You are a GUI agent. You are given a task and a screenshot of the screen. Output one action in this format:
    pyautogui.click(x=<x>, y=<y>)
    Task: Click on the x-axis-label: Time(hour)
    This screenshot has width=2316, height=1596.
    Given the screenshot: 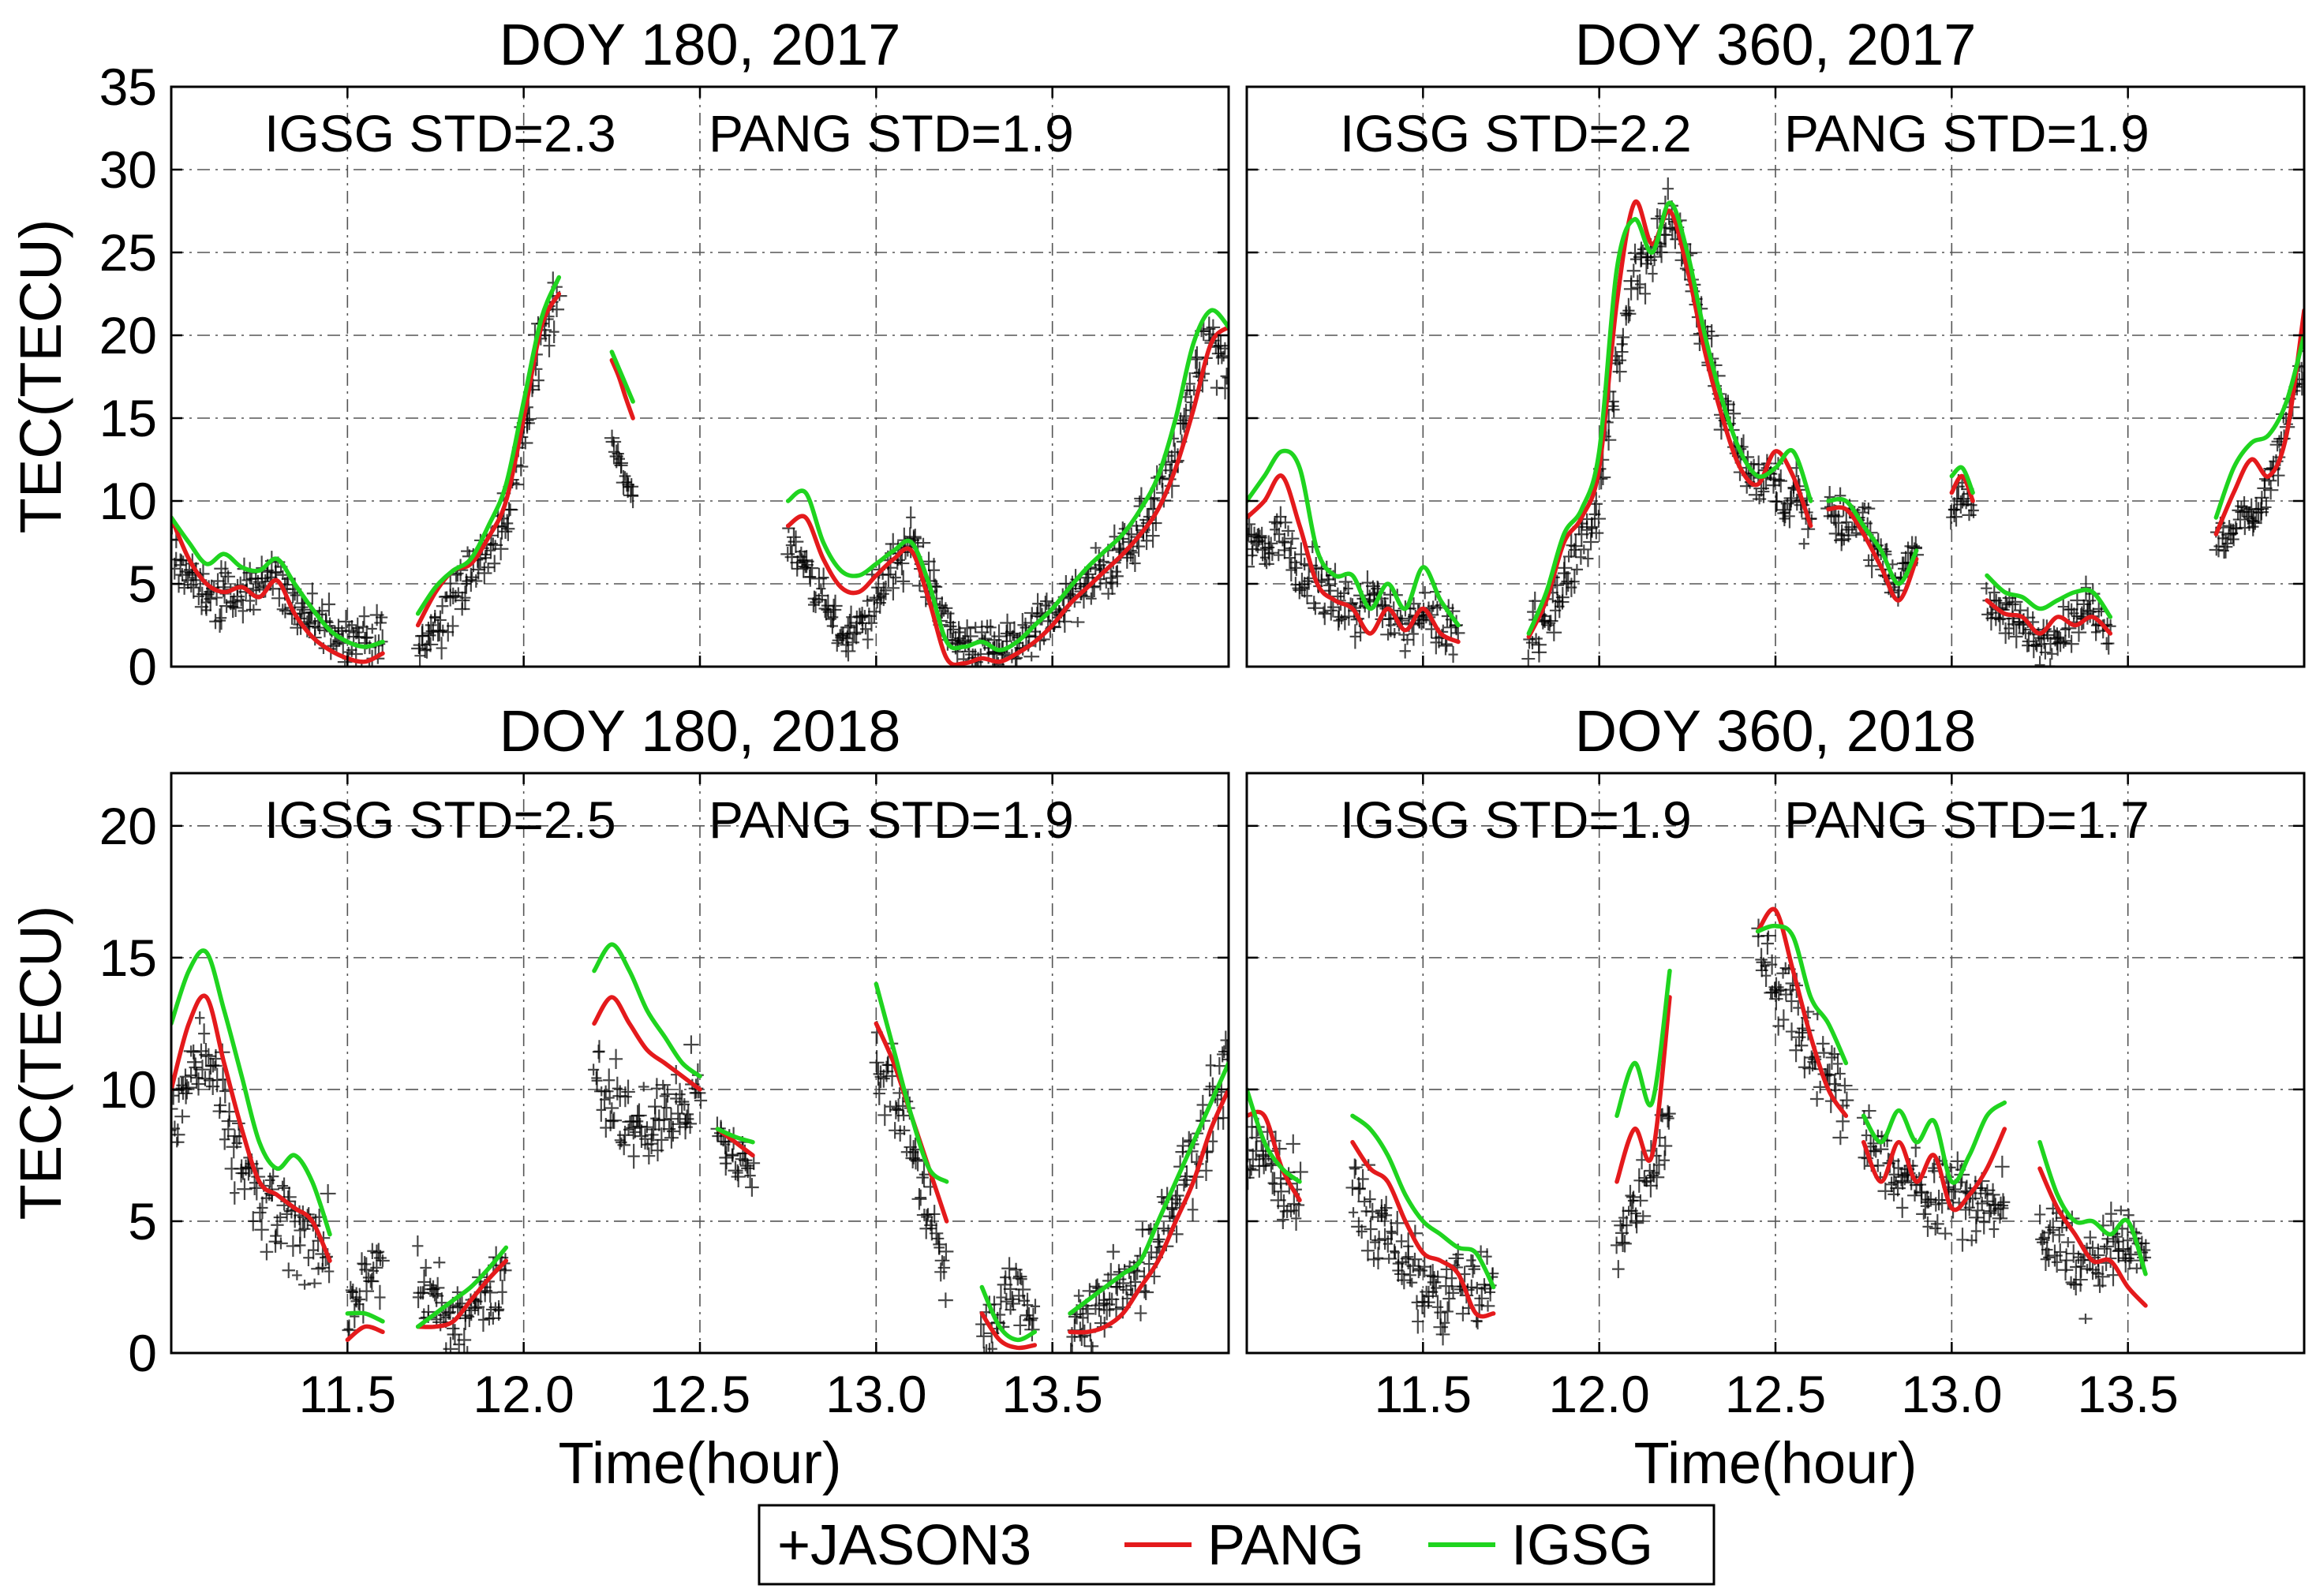 What is the action you would take?
    pyautogui.click(x=699, y=1463)
    